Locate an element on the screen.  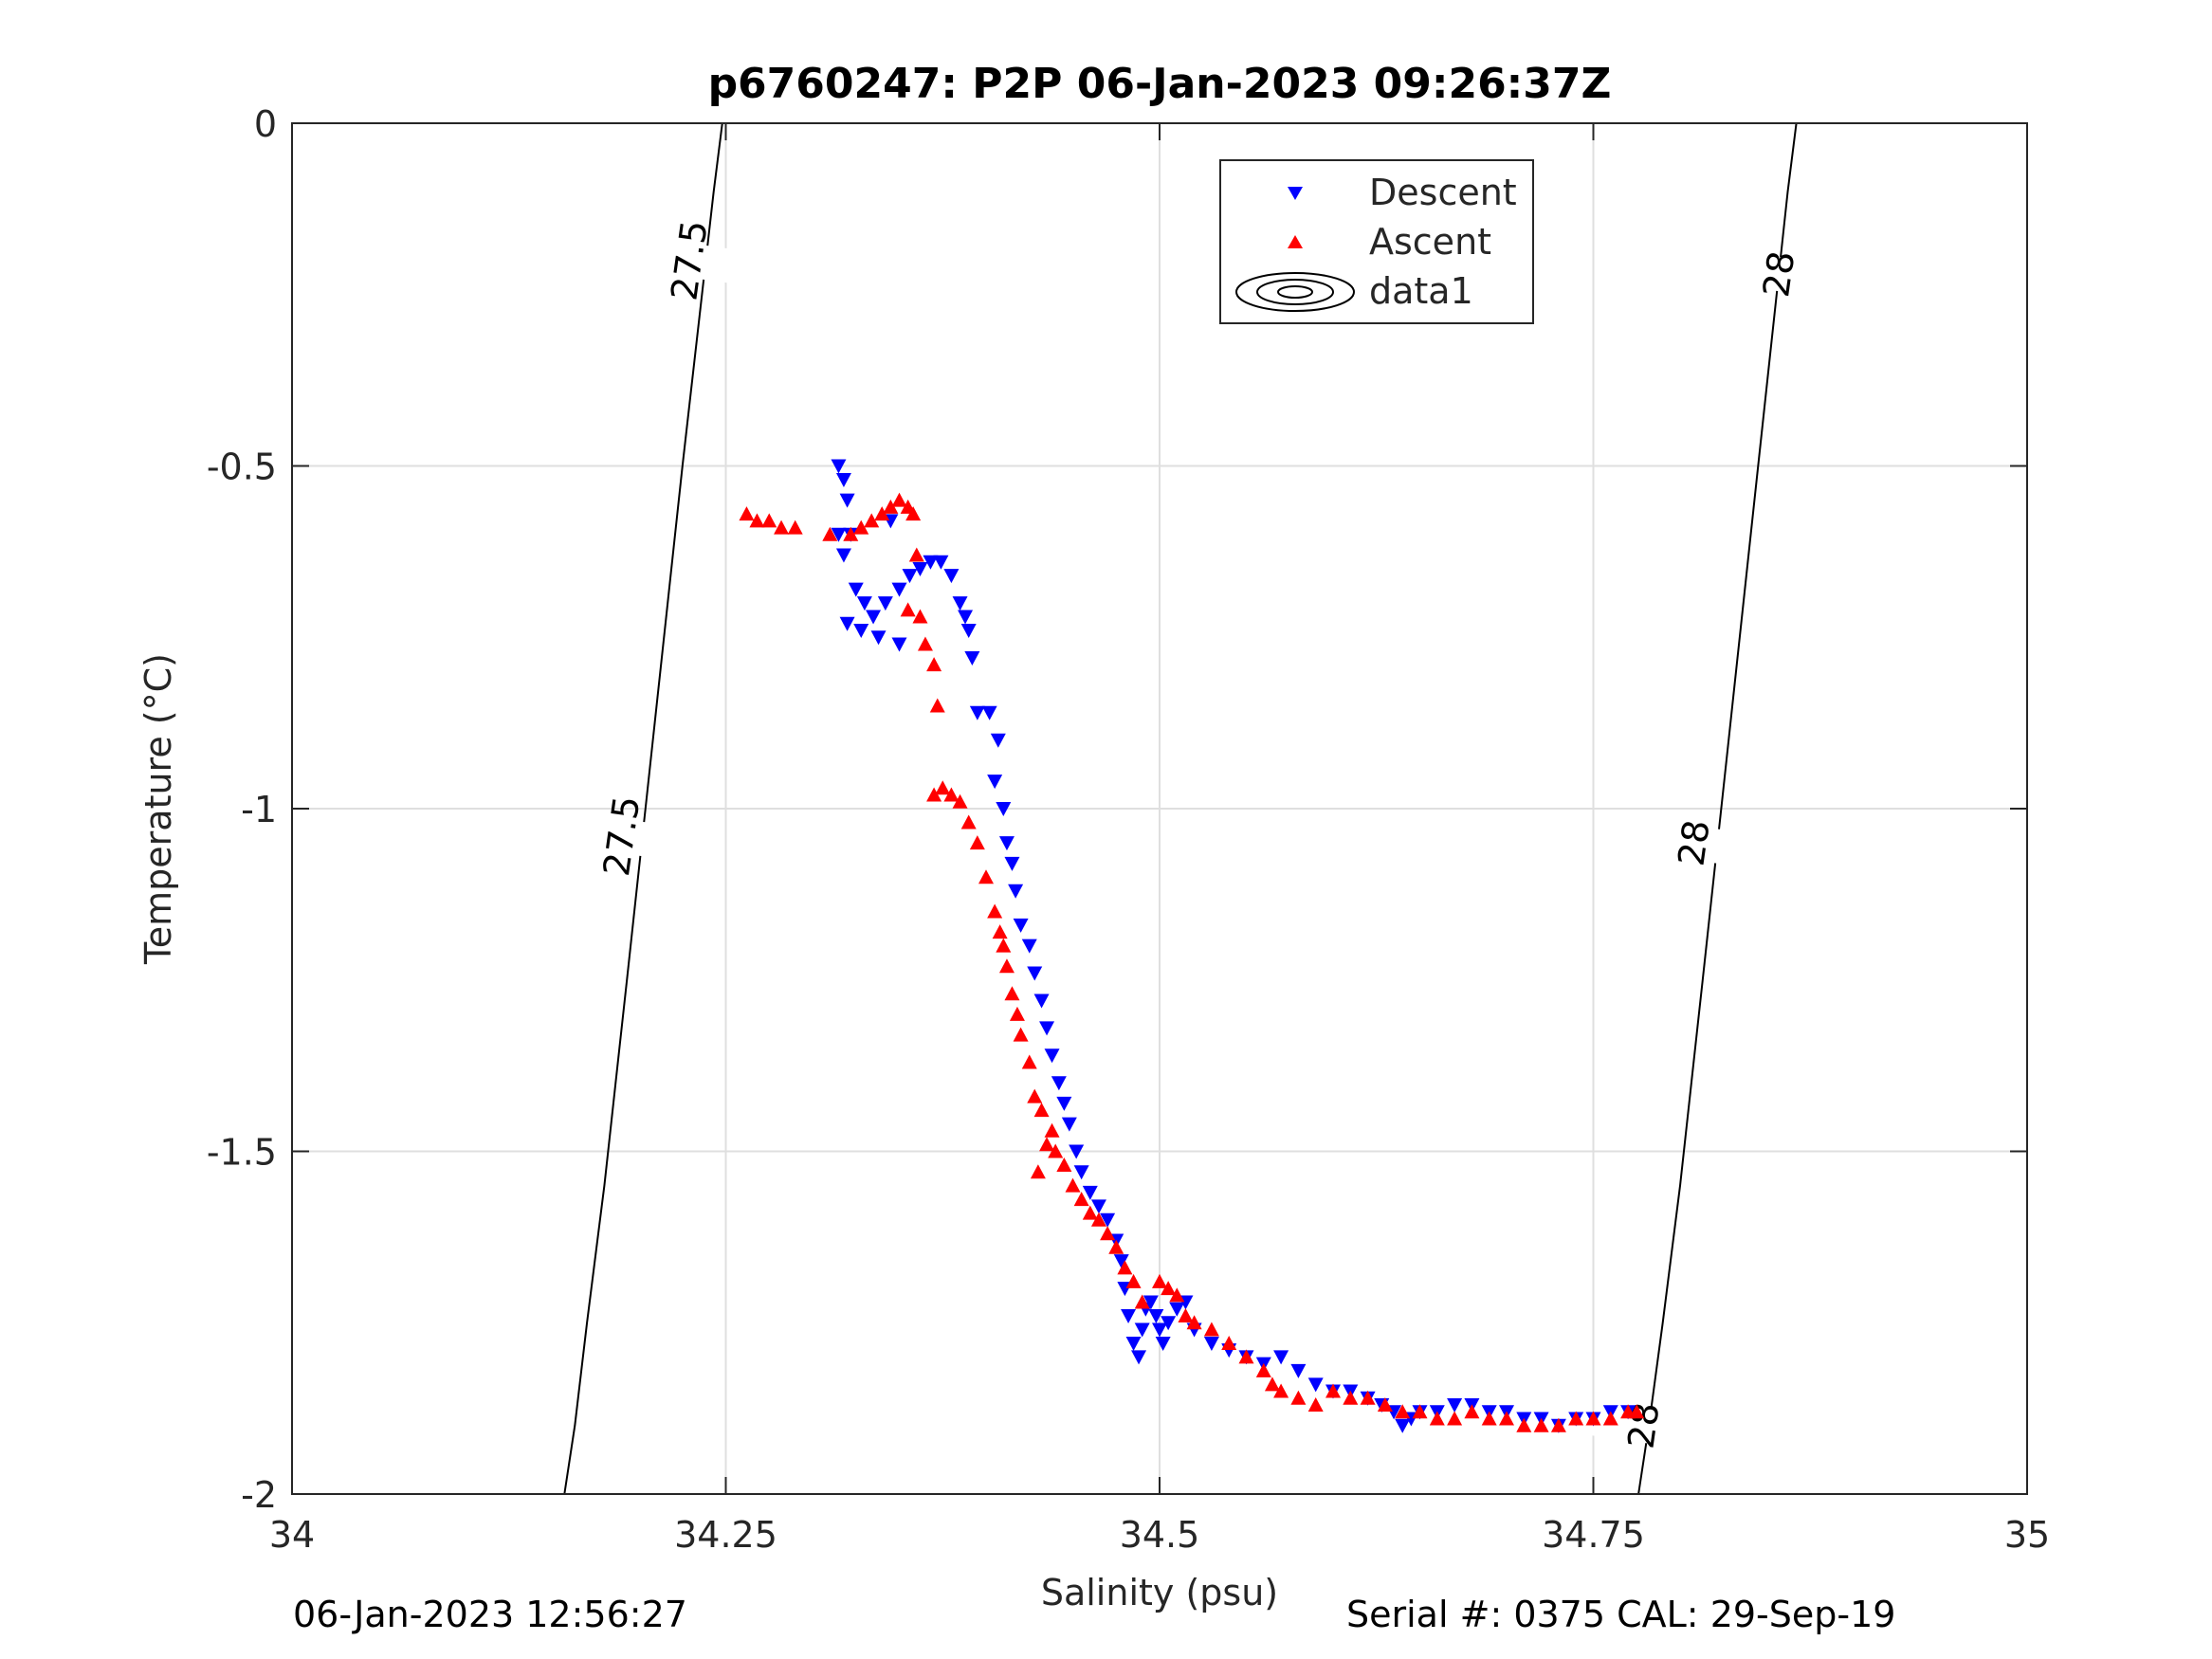
legend-ascent-marker is located at coordinates (1295, 241).